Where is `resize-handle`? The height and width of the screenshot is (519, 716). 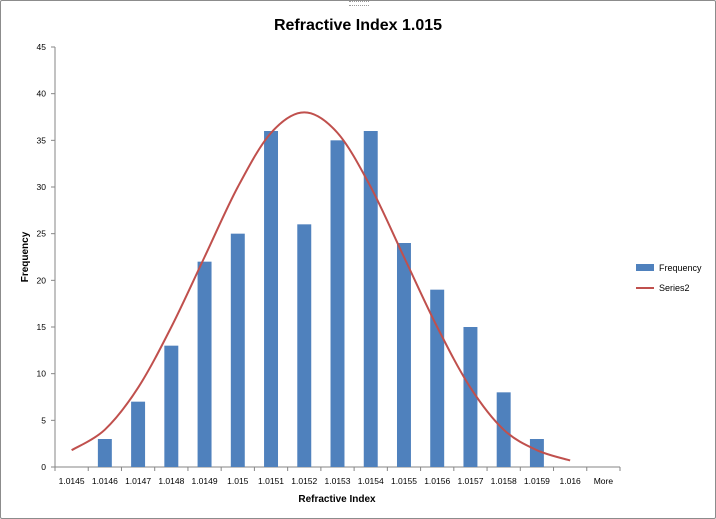
resize-handle is located at coordinates (359, 3).